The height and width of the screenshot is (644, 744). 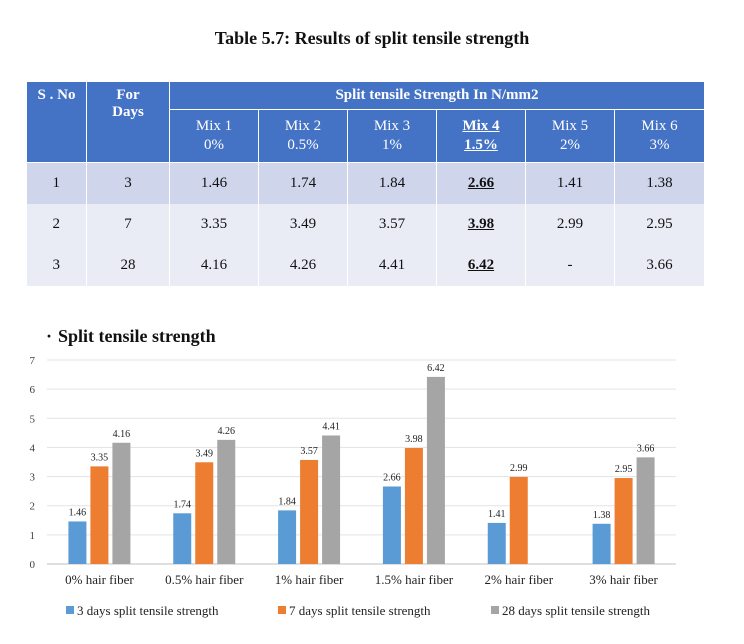 What do you see at coordinates (33, 565) in the screenshot?
I see `y-tick-label: 0` at bounding box center [33, 565].